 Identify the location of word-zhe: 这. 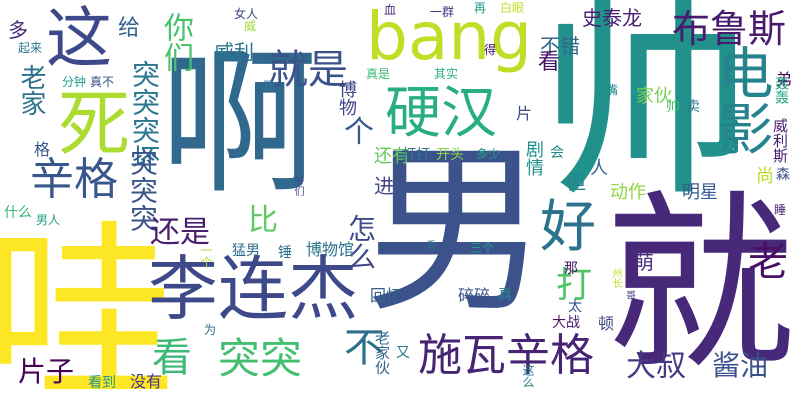
(79, 38).